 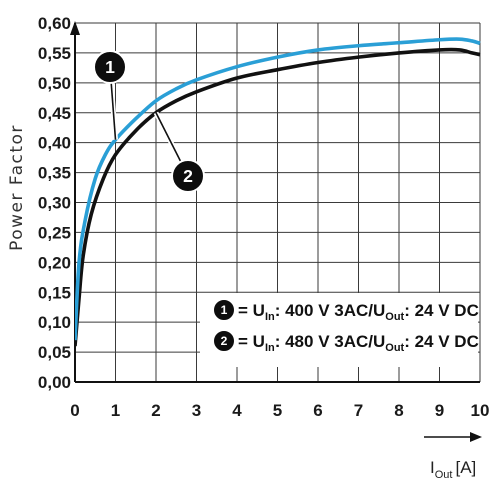 I want to click on y-tick-label: 0,50, so click(x=54, y=83).